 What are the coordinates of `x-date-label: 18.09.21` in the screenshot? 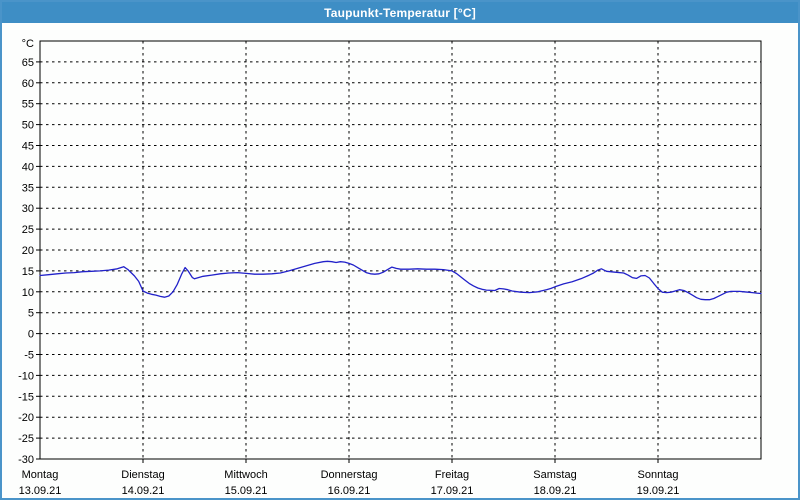 It's located at (555, 491).